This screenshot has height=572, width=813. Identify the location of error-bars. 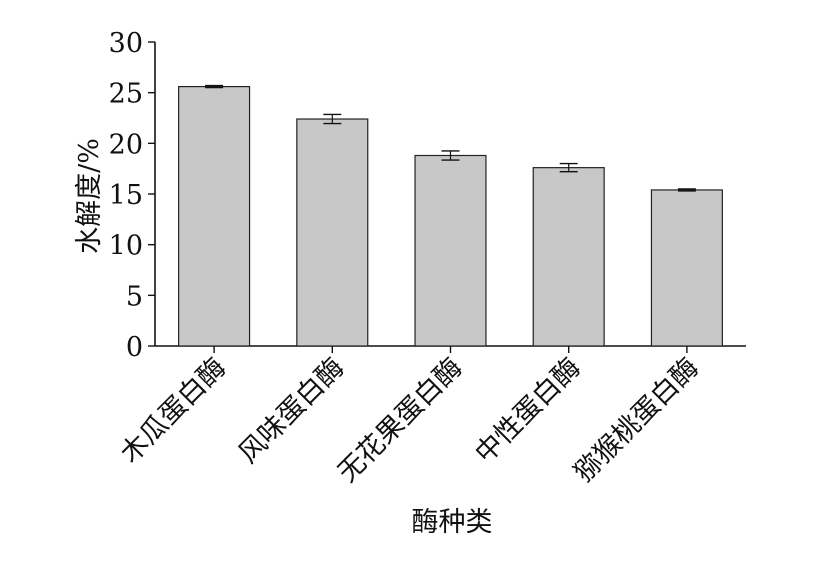
(450, 138).